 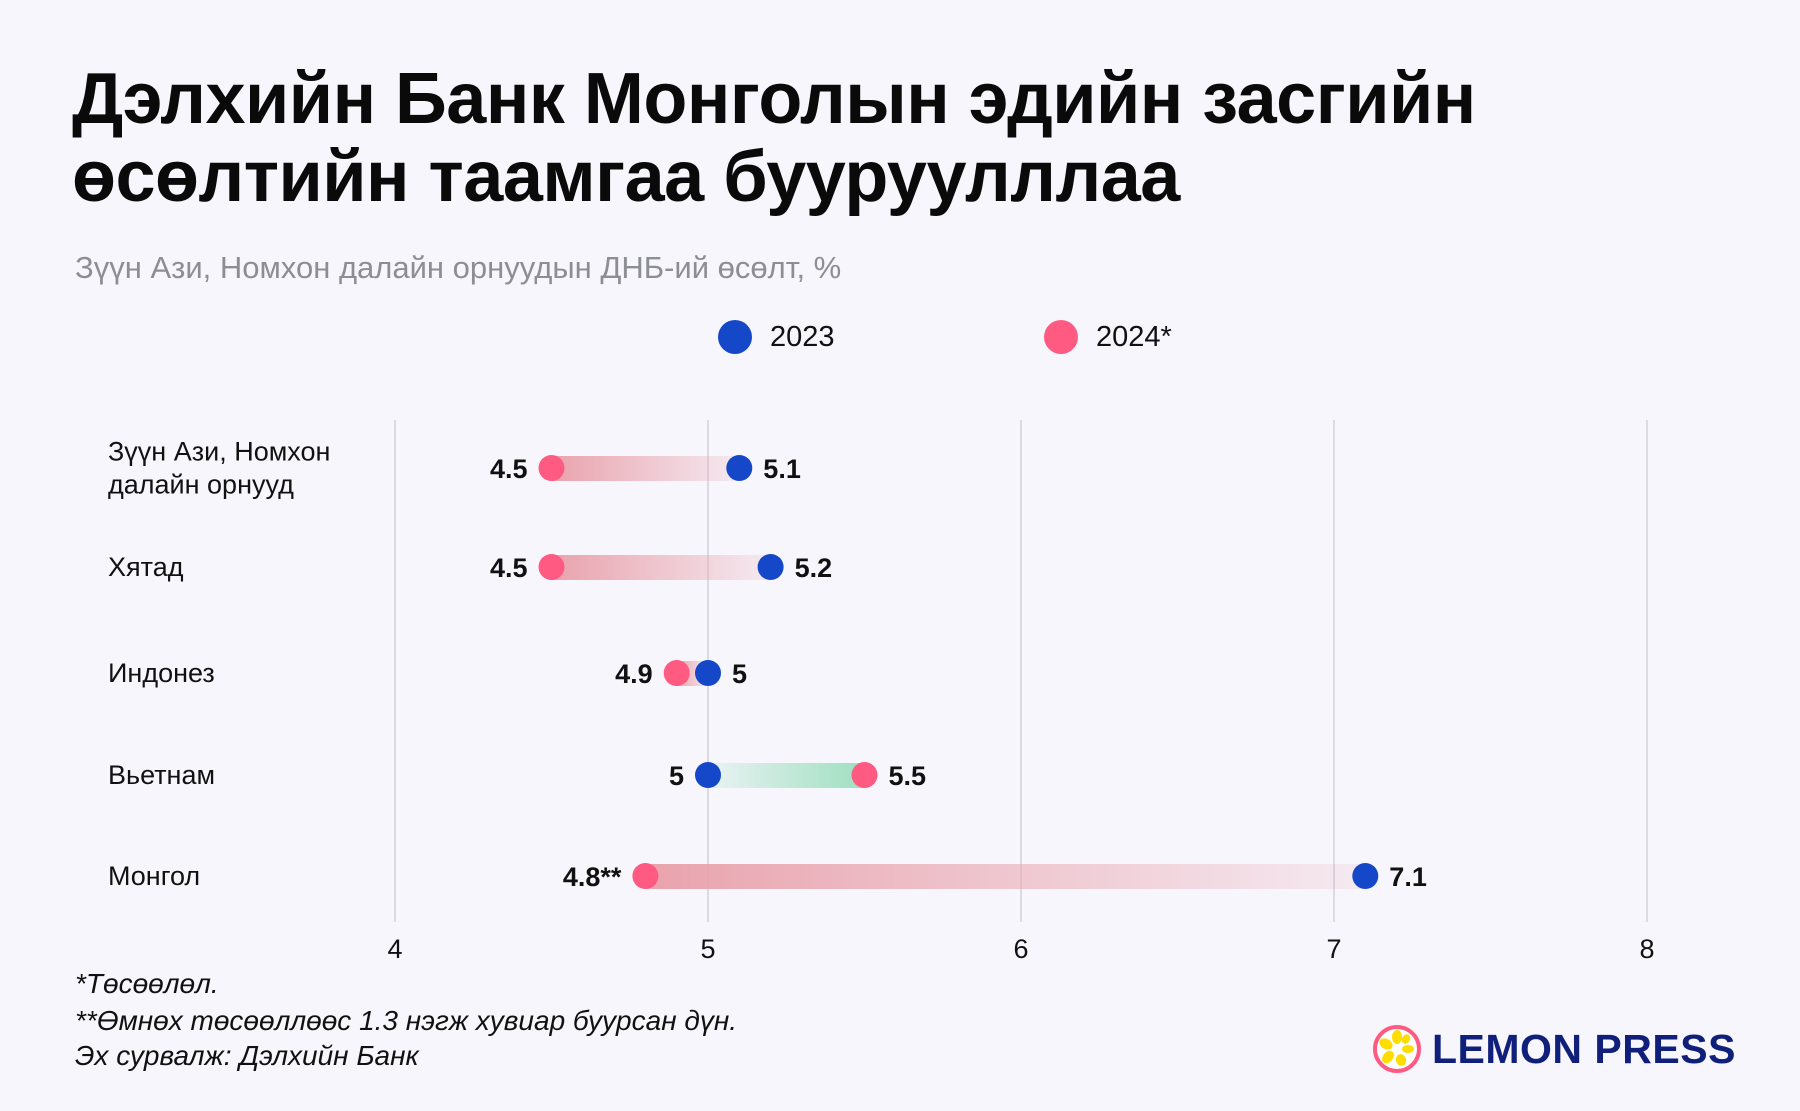 What do you see at coordinates (146, 567) in the screenshot?
I see `category-label: Хятад` at bounding box center [146, 567].